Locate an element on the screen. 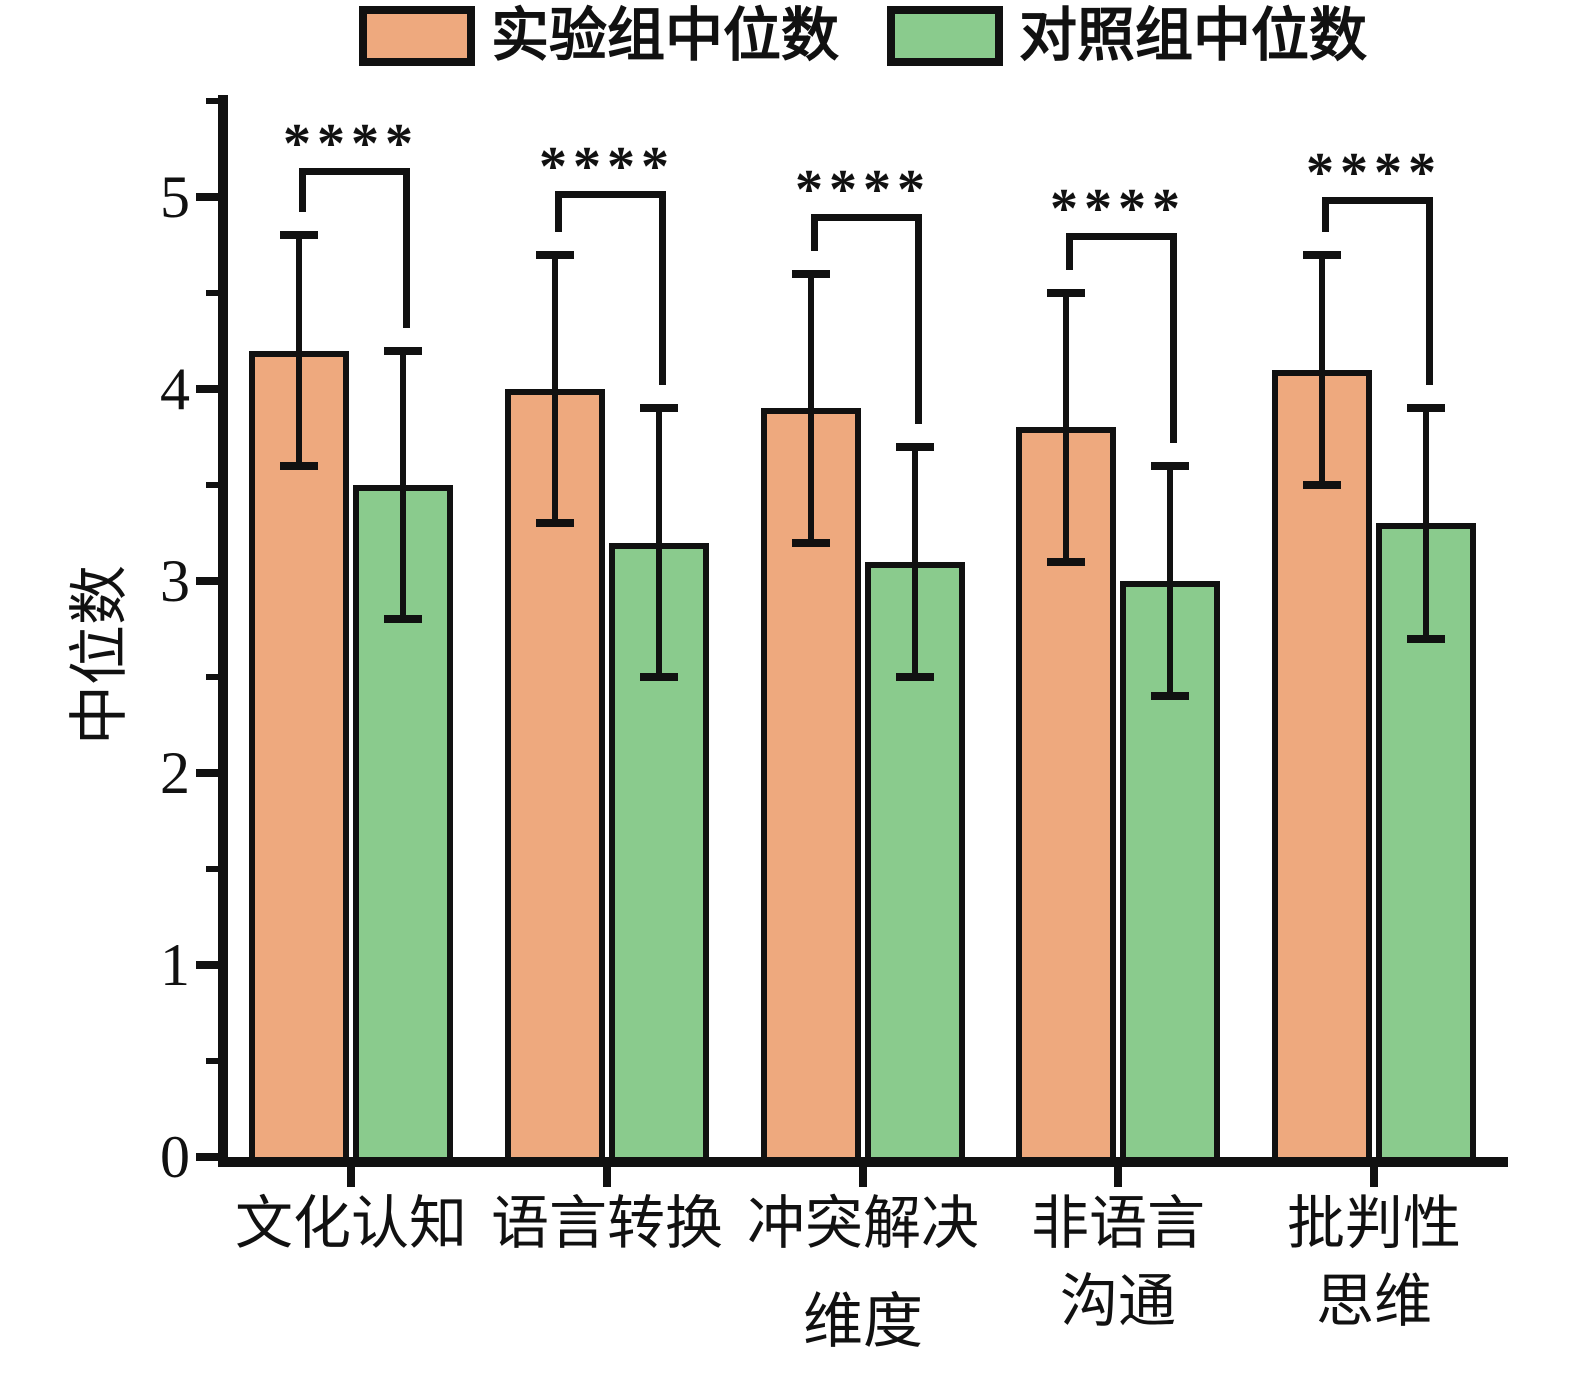 This screenshot has height=1375, width=1575. x-category-label: 冲突解决 is located at coordinates (862, 1223).